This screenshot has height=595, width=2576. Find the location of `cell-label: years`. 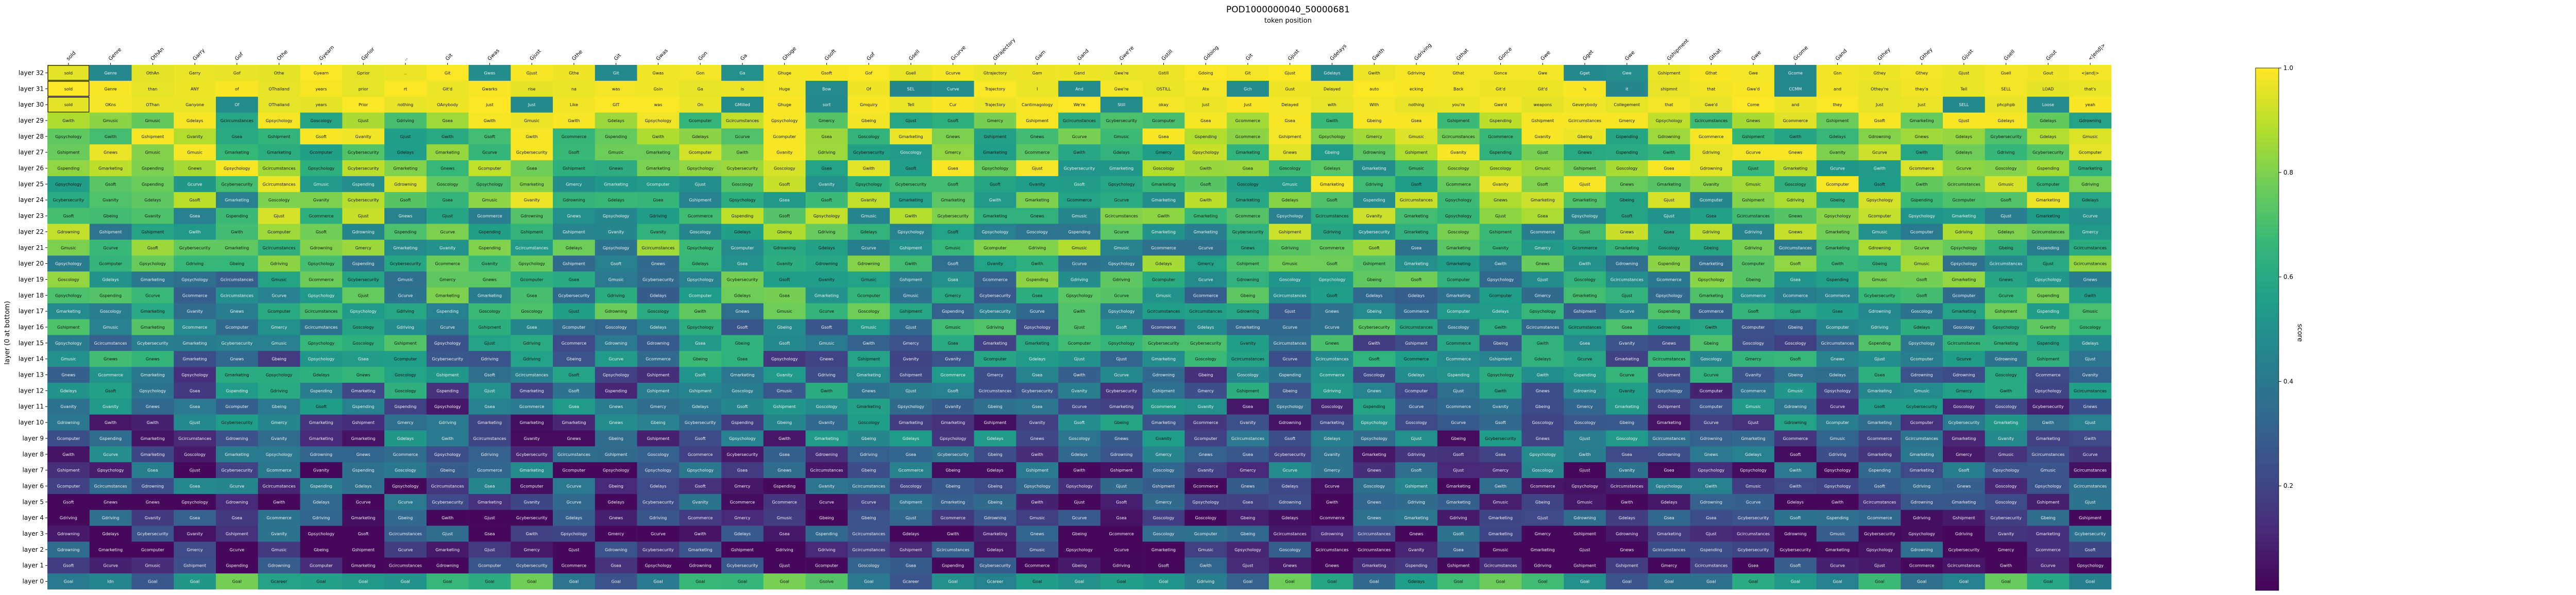

cell-label: years is located at coordinates (321, 105).